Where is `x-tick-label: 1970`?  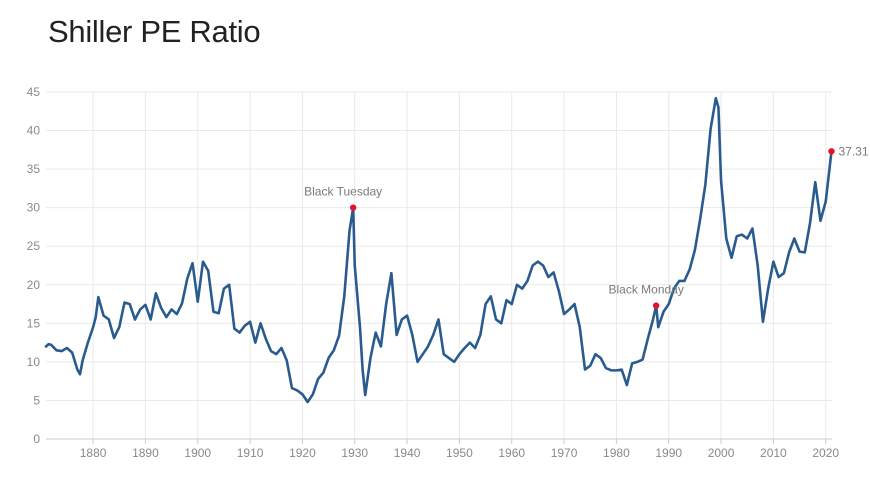
x-tick-label: 1970 is located at coordinates (564, 453).